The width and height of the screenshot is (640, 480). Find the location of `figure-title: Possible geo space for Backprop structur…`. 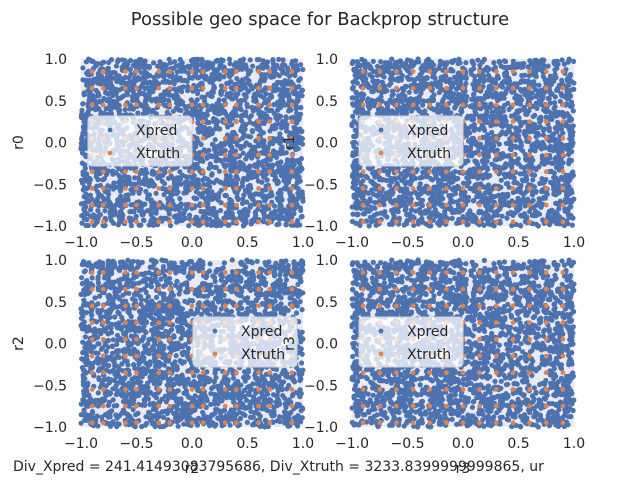

figure-title: Possible geo space for Backprop structur… is located at coordinates (320, 19).